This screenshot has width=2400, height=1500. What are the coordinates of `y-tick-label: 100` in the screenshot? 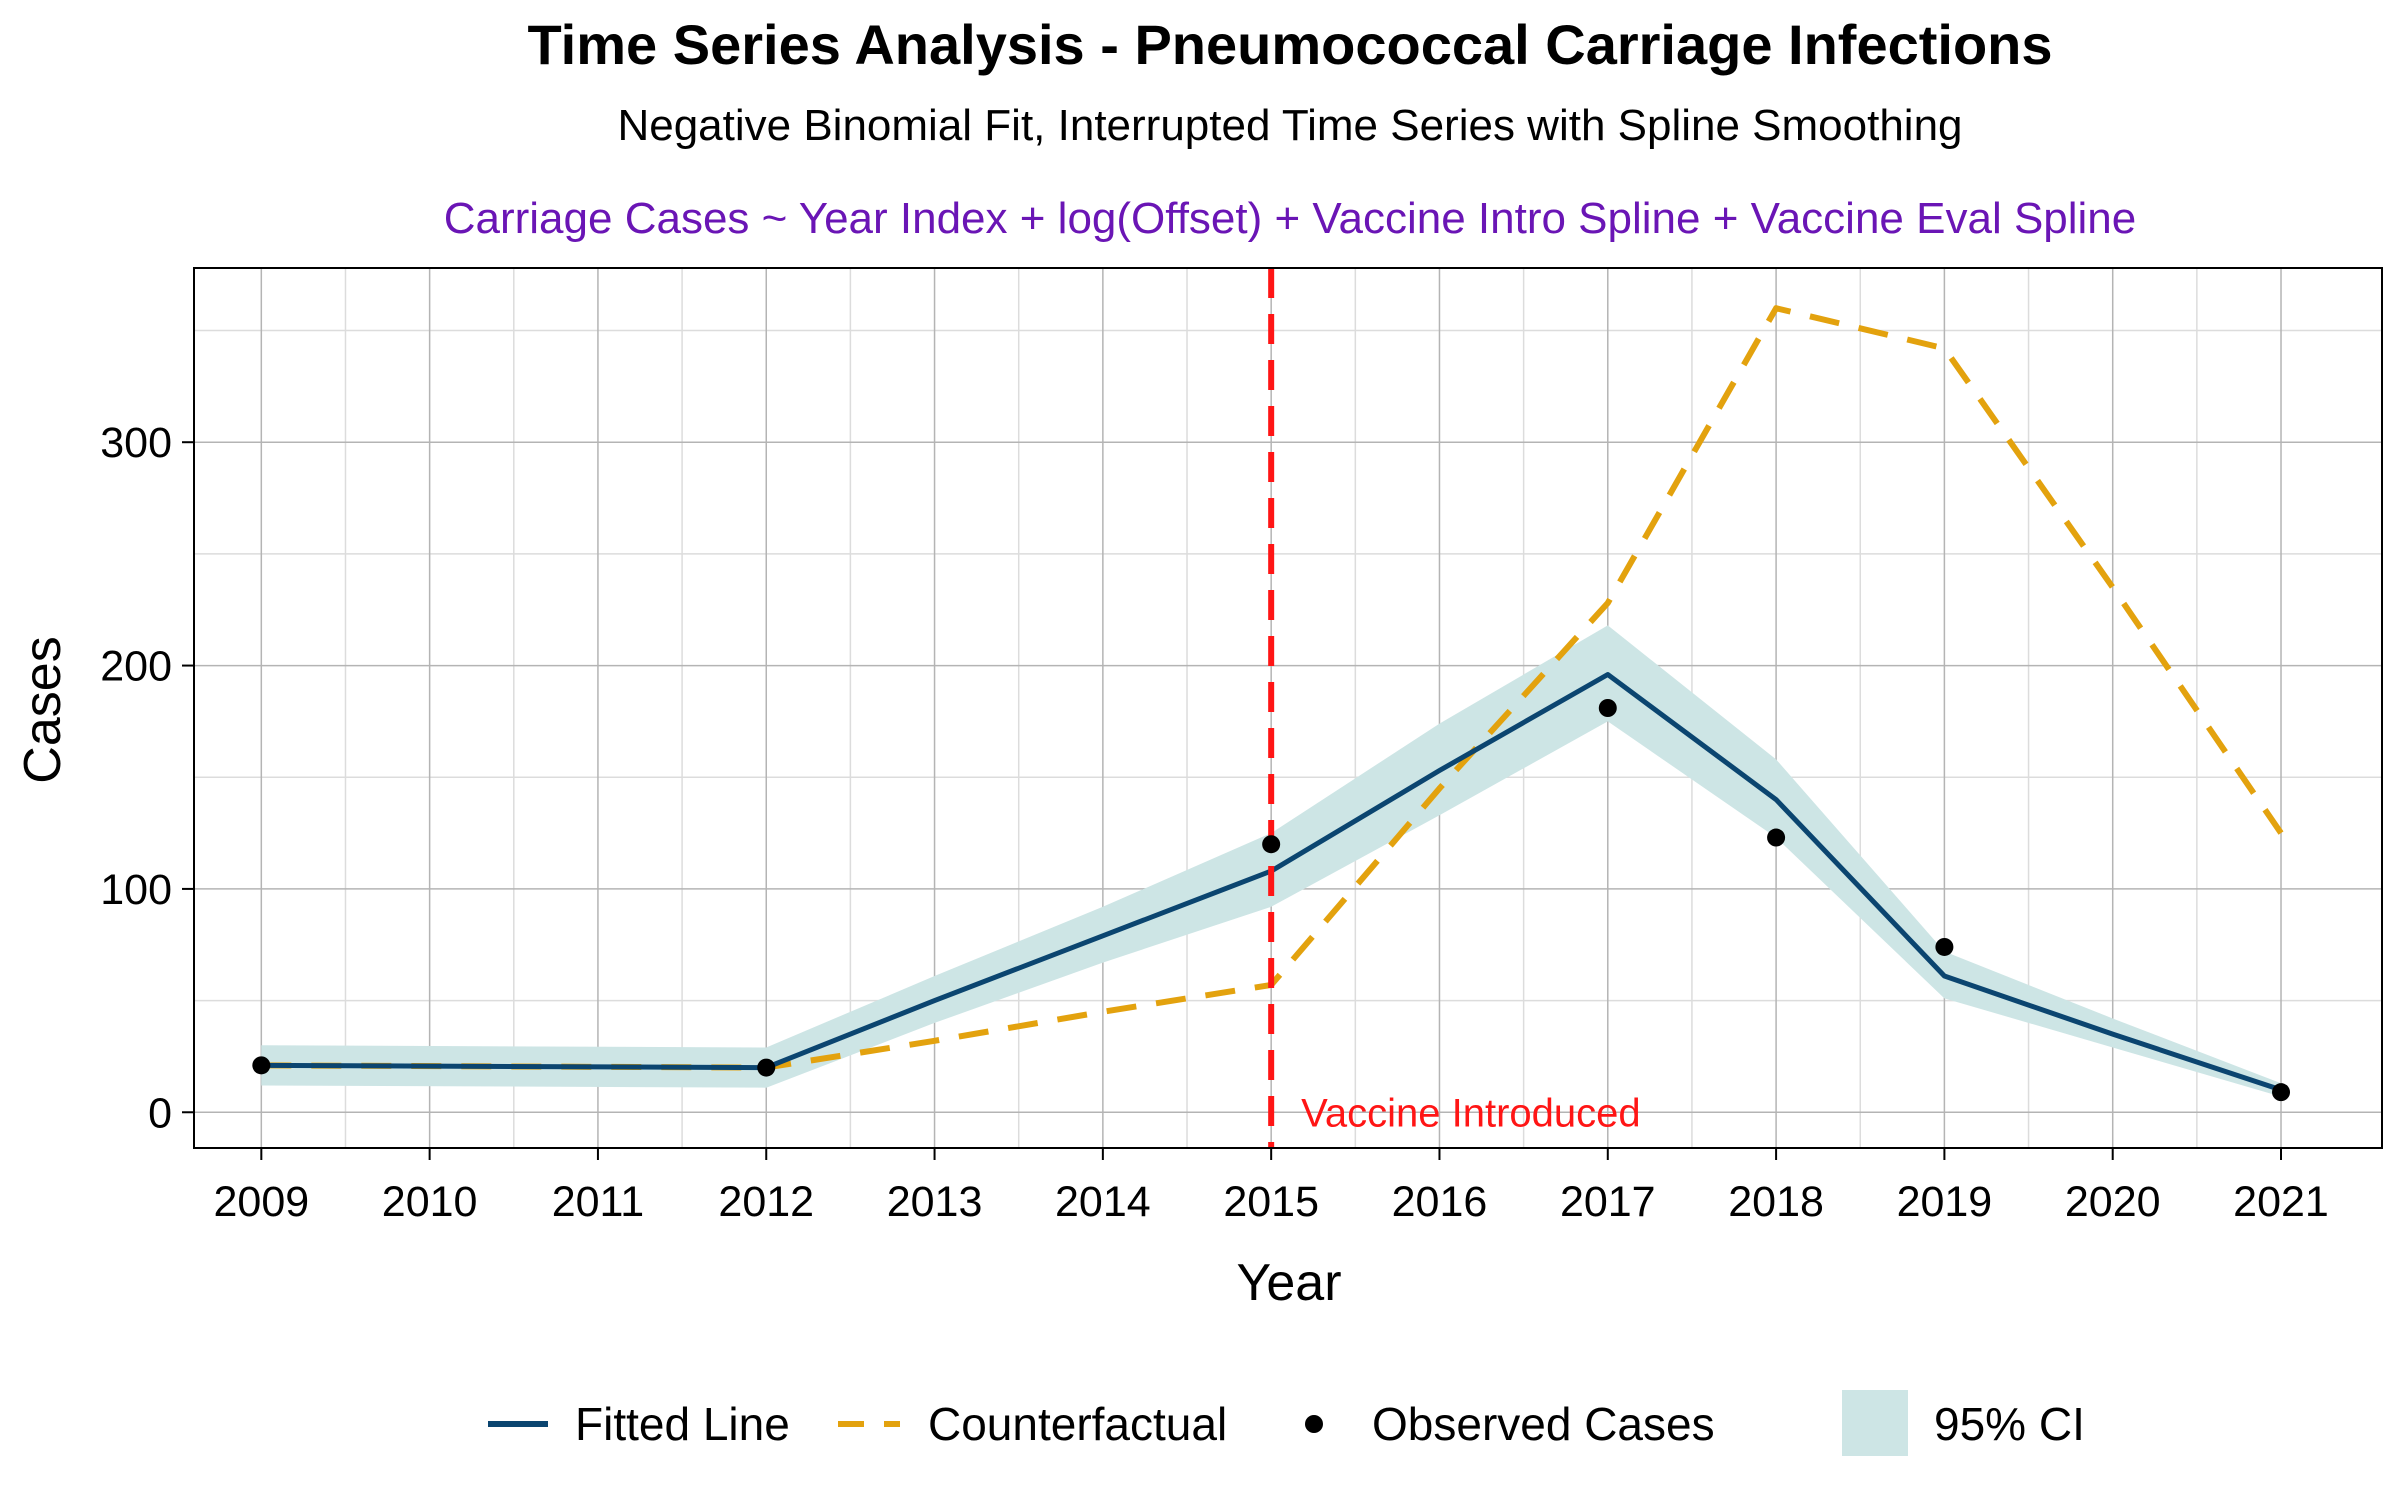 It's located at (136, 890).